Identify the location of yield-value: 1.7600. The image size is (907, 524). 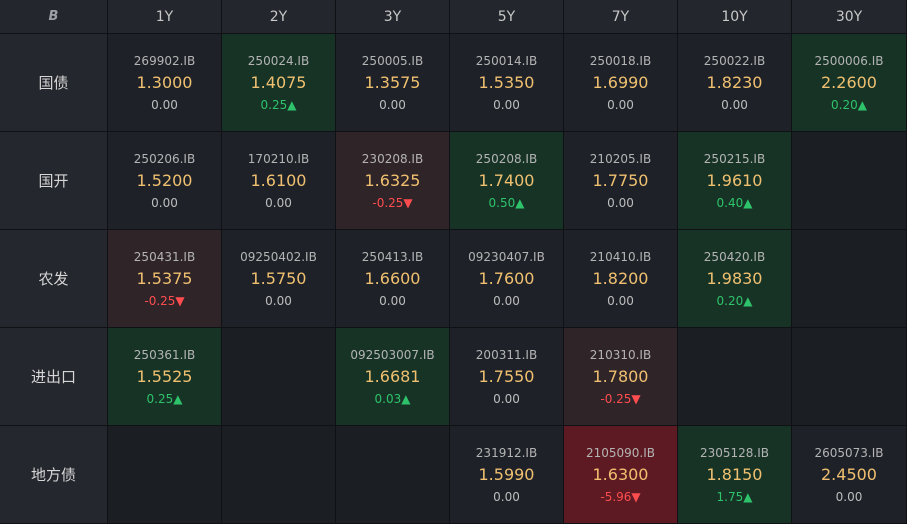
(506, 278).